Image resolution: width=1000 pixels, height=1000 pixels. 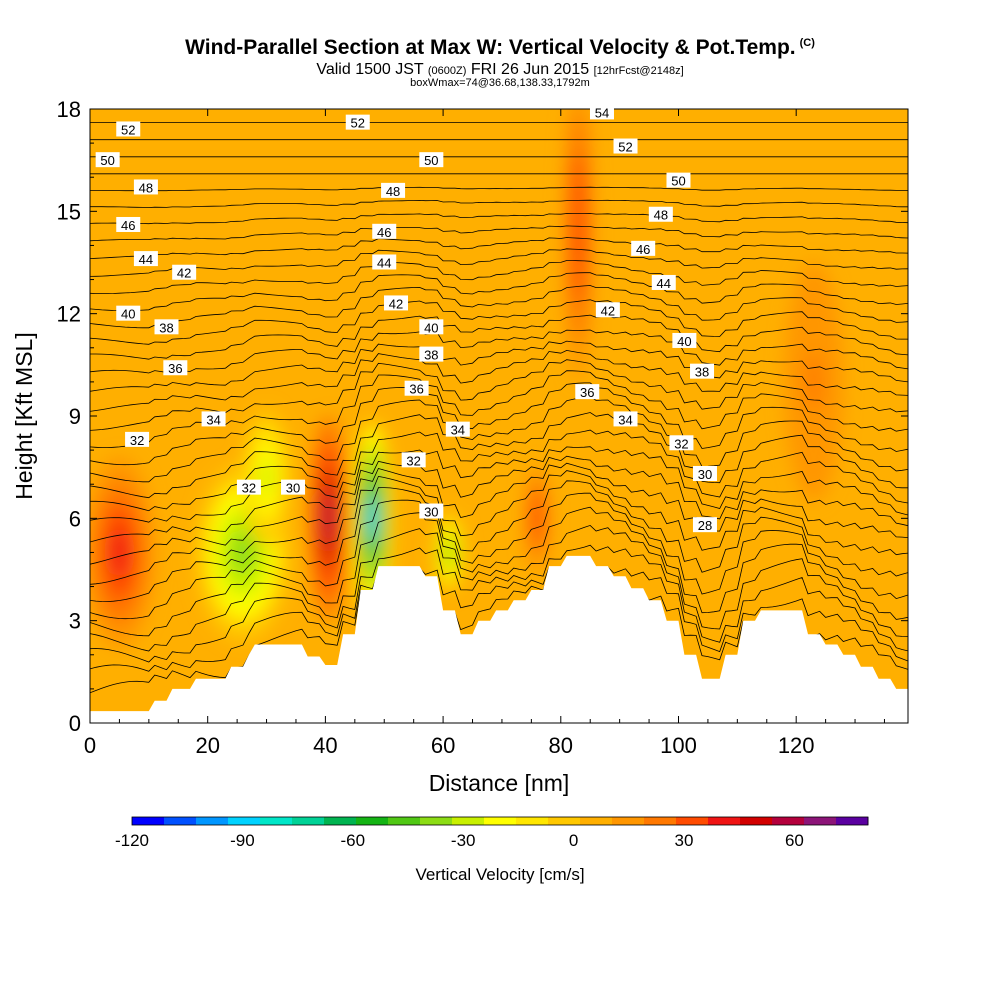 I want to click on y-tick-label: 3, so click(x=75, y=621).